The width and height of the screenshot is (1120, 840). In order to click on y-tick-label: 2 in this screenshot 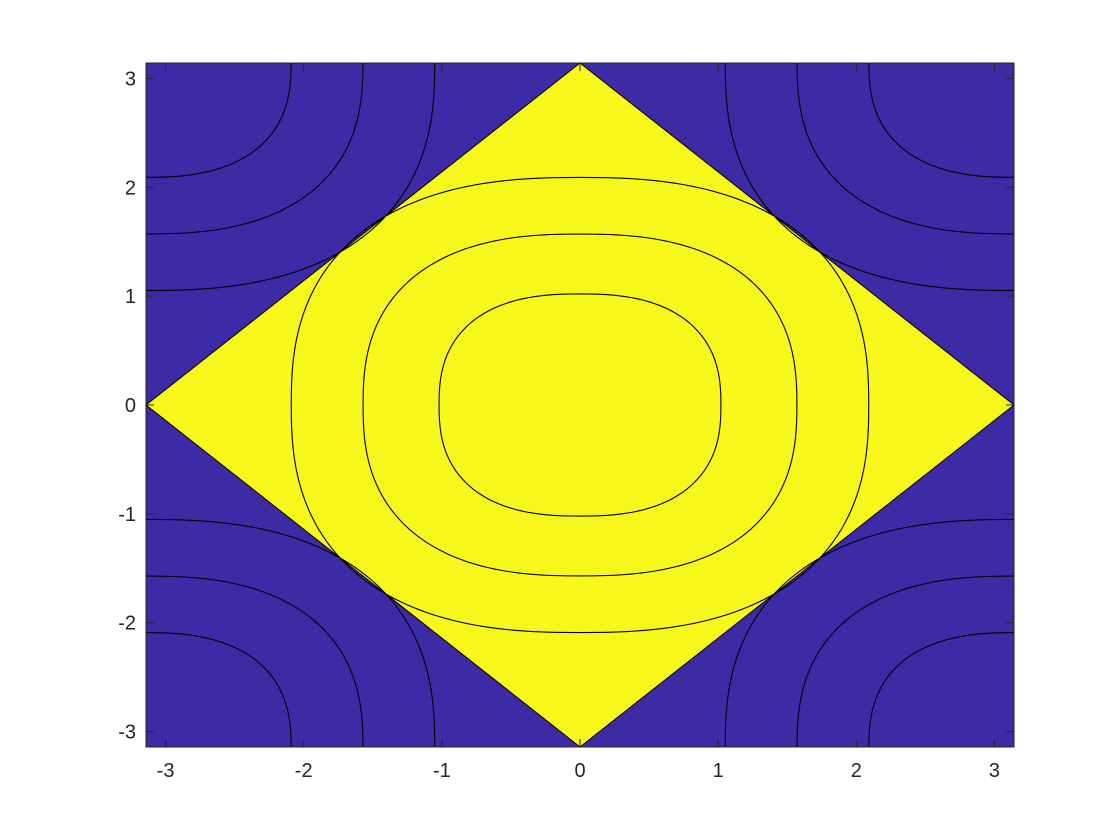, I will do `click(130, 188)`.